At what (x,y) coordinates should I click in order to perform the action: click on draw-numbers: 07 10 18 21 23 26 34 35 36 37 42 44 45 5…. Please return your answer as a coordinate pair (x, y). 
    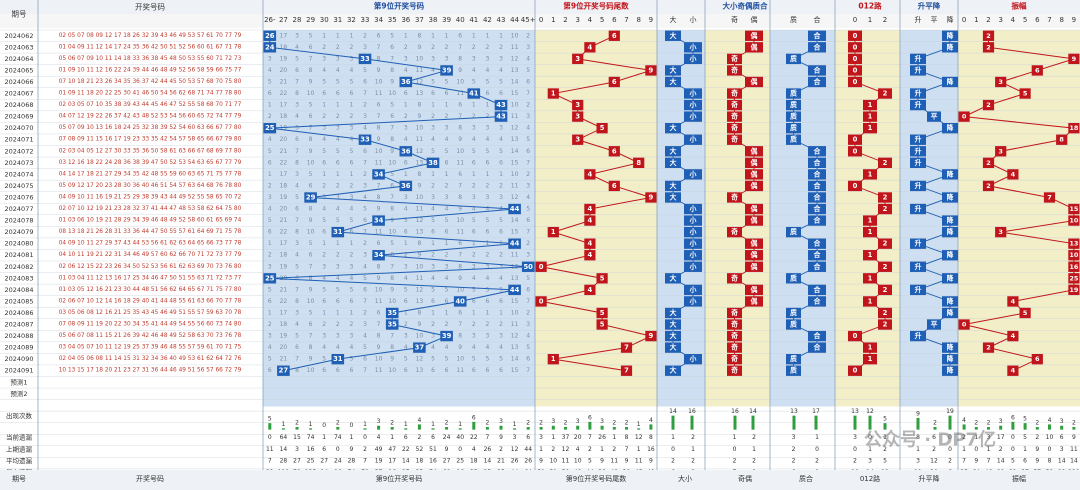
    Looking at the image, I should click on (150, 82).